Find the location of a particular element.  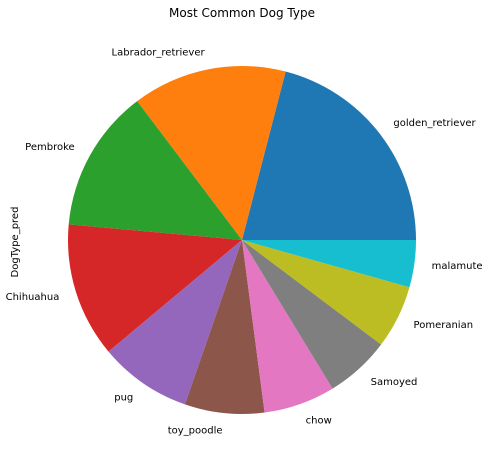

pie-slice-golden-retriever is located at coordinates (329, 155).